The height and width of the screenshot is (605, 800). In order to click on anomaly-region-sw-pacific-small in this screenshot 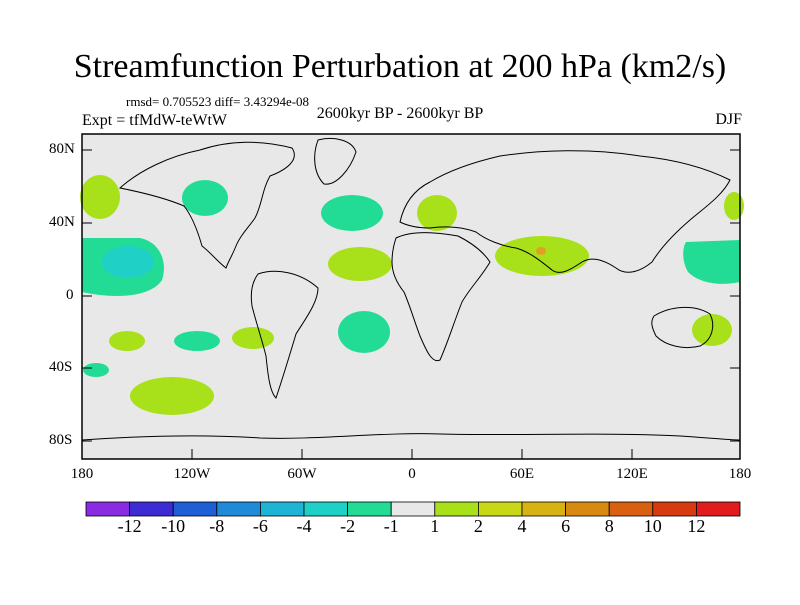, I will do `click(96, 370)`.